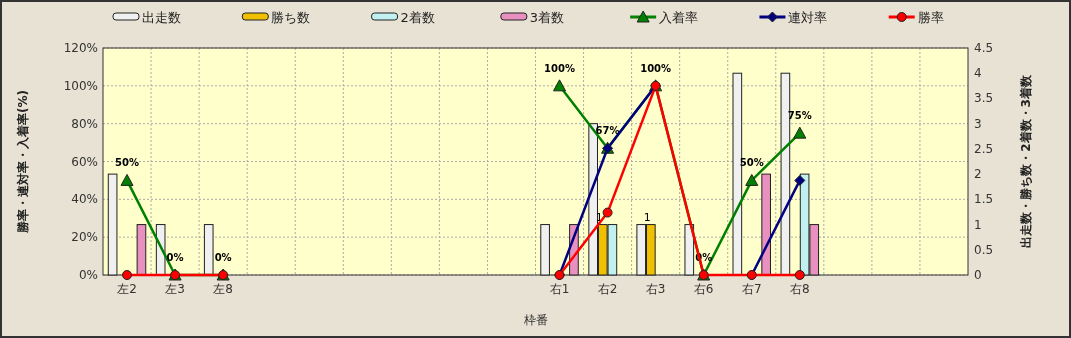 This screenshot has height=338, width=1071. I want to click on y2-tick-label: 2.5, so click(984, 148).